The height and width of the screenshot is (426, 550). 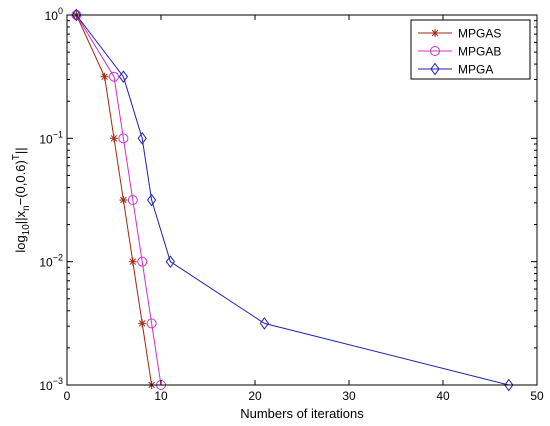 What do you see at coordinates (255, 396) in the screenshot?
I see `x-tick-label: 20` at bounding box center [255, 396].